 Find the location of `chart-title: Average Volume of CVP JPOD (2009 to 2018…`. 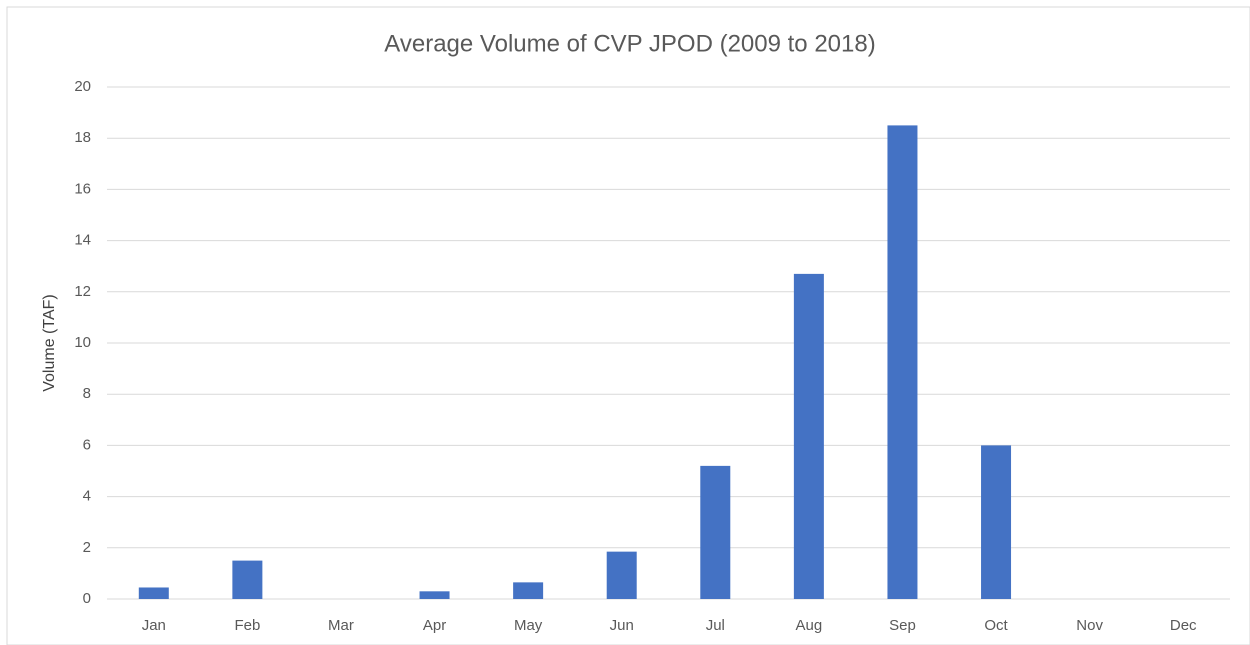

chart-title: Average Volume of CVP JPOD (2009 to 2018… is located at coordinates (629, 43).